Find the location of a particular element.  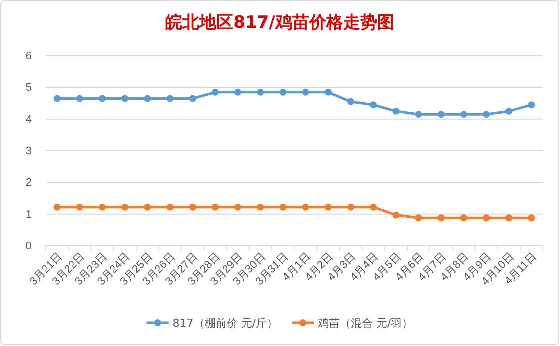

y-tick-label: 2 is located at coordinates (29, 183).